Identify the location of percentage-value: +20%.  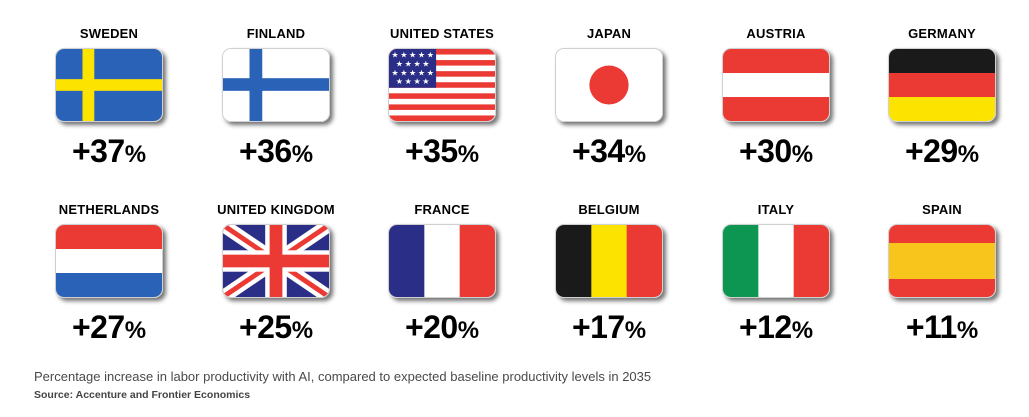
(442, 327).